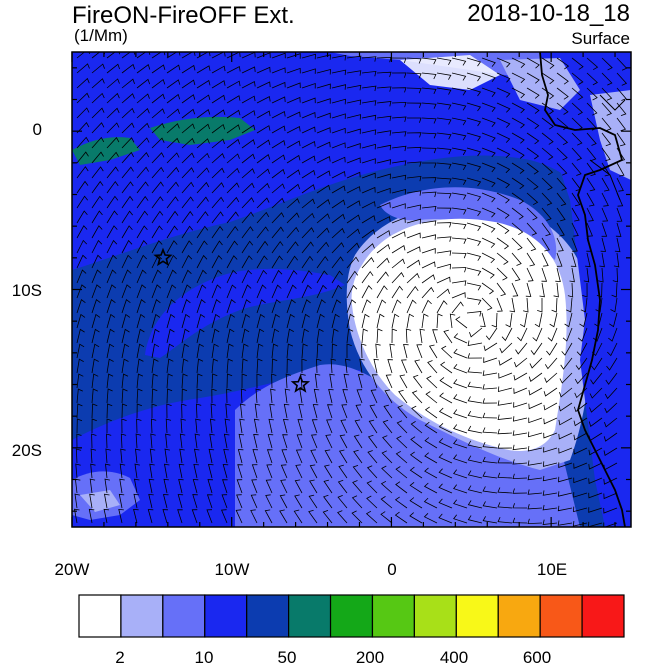  What do you see at coordinates (101, 35) in the screenshot?
I see `units-label: (1/Mm)` at bounding box center [101, 35].